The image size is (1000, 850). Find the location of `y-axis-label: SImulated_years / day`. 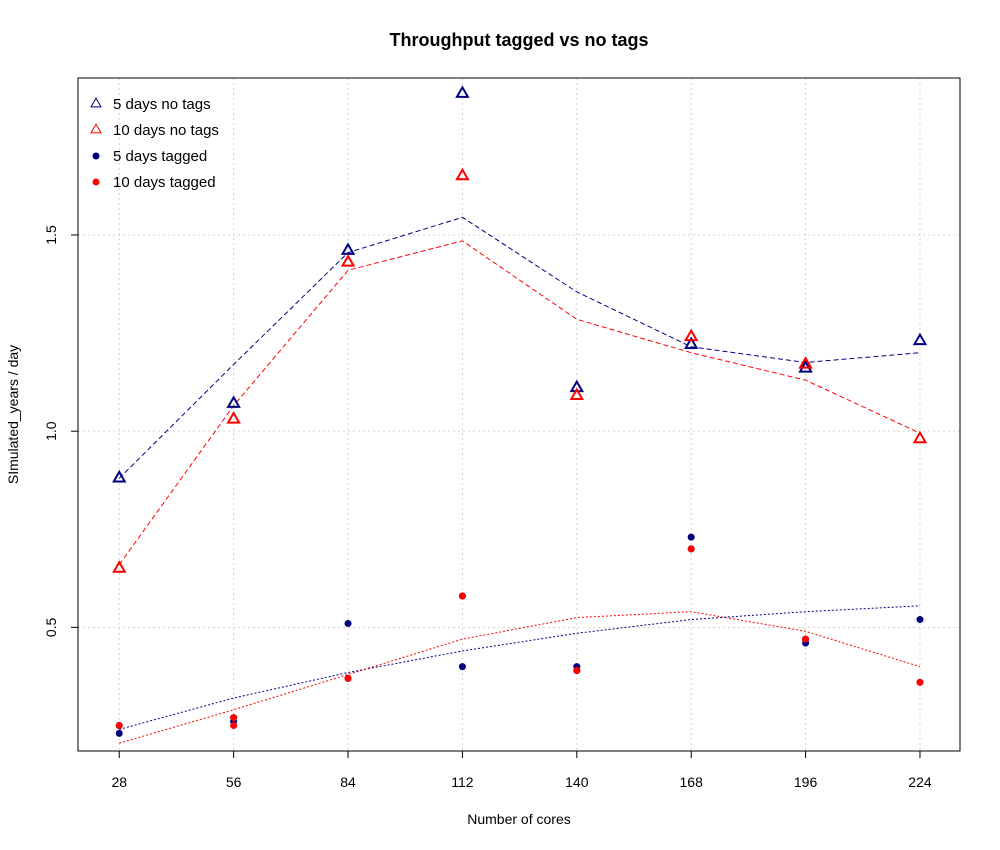

y-axis-label: SImulated_years / day is located at coordinates (13, 414).